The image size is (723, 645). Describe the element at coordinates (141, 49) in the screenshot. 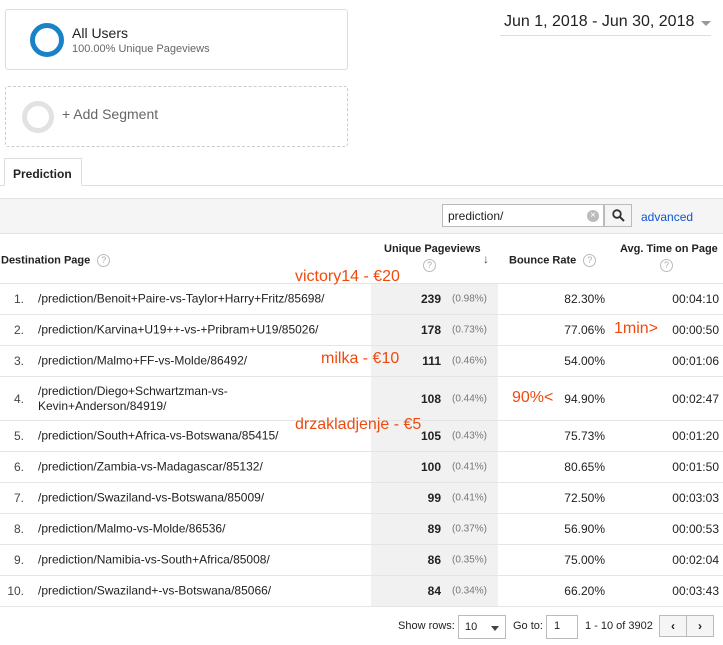

I see `segment-subtitle: 100.00% Unique Pageviews` at that location.